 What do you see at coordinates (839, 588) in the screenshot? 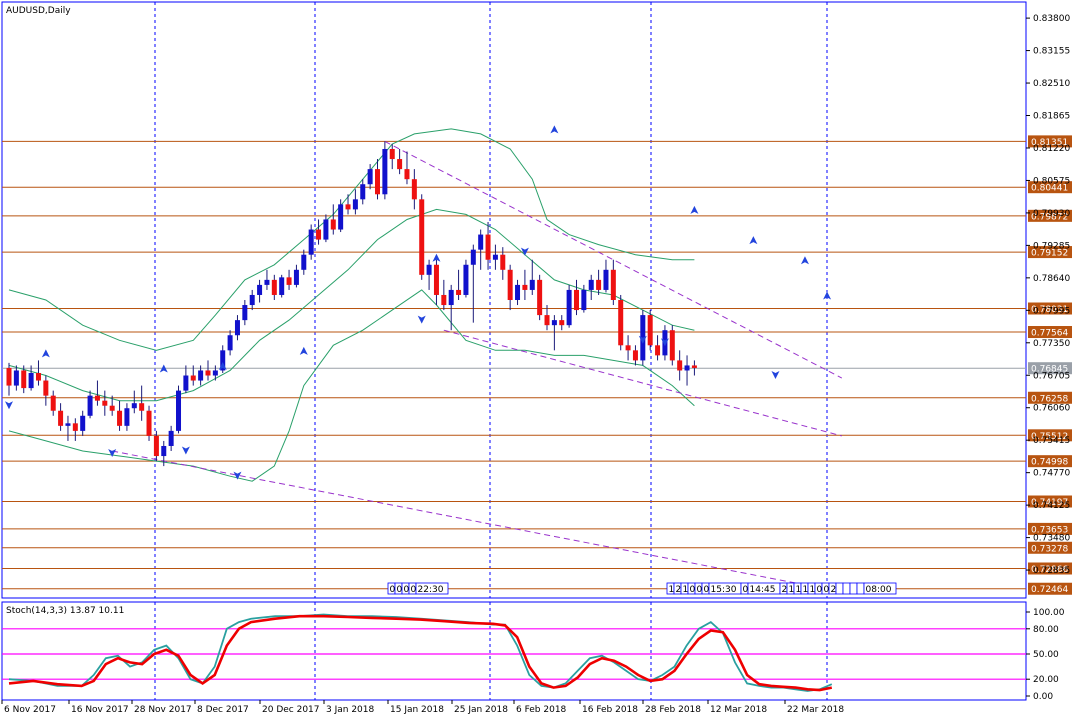
I see `time-marker-box` at bounding box center [839, 588].